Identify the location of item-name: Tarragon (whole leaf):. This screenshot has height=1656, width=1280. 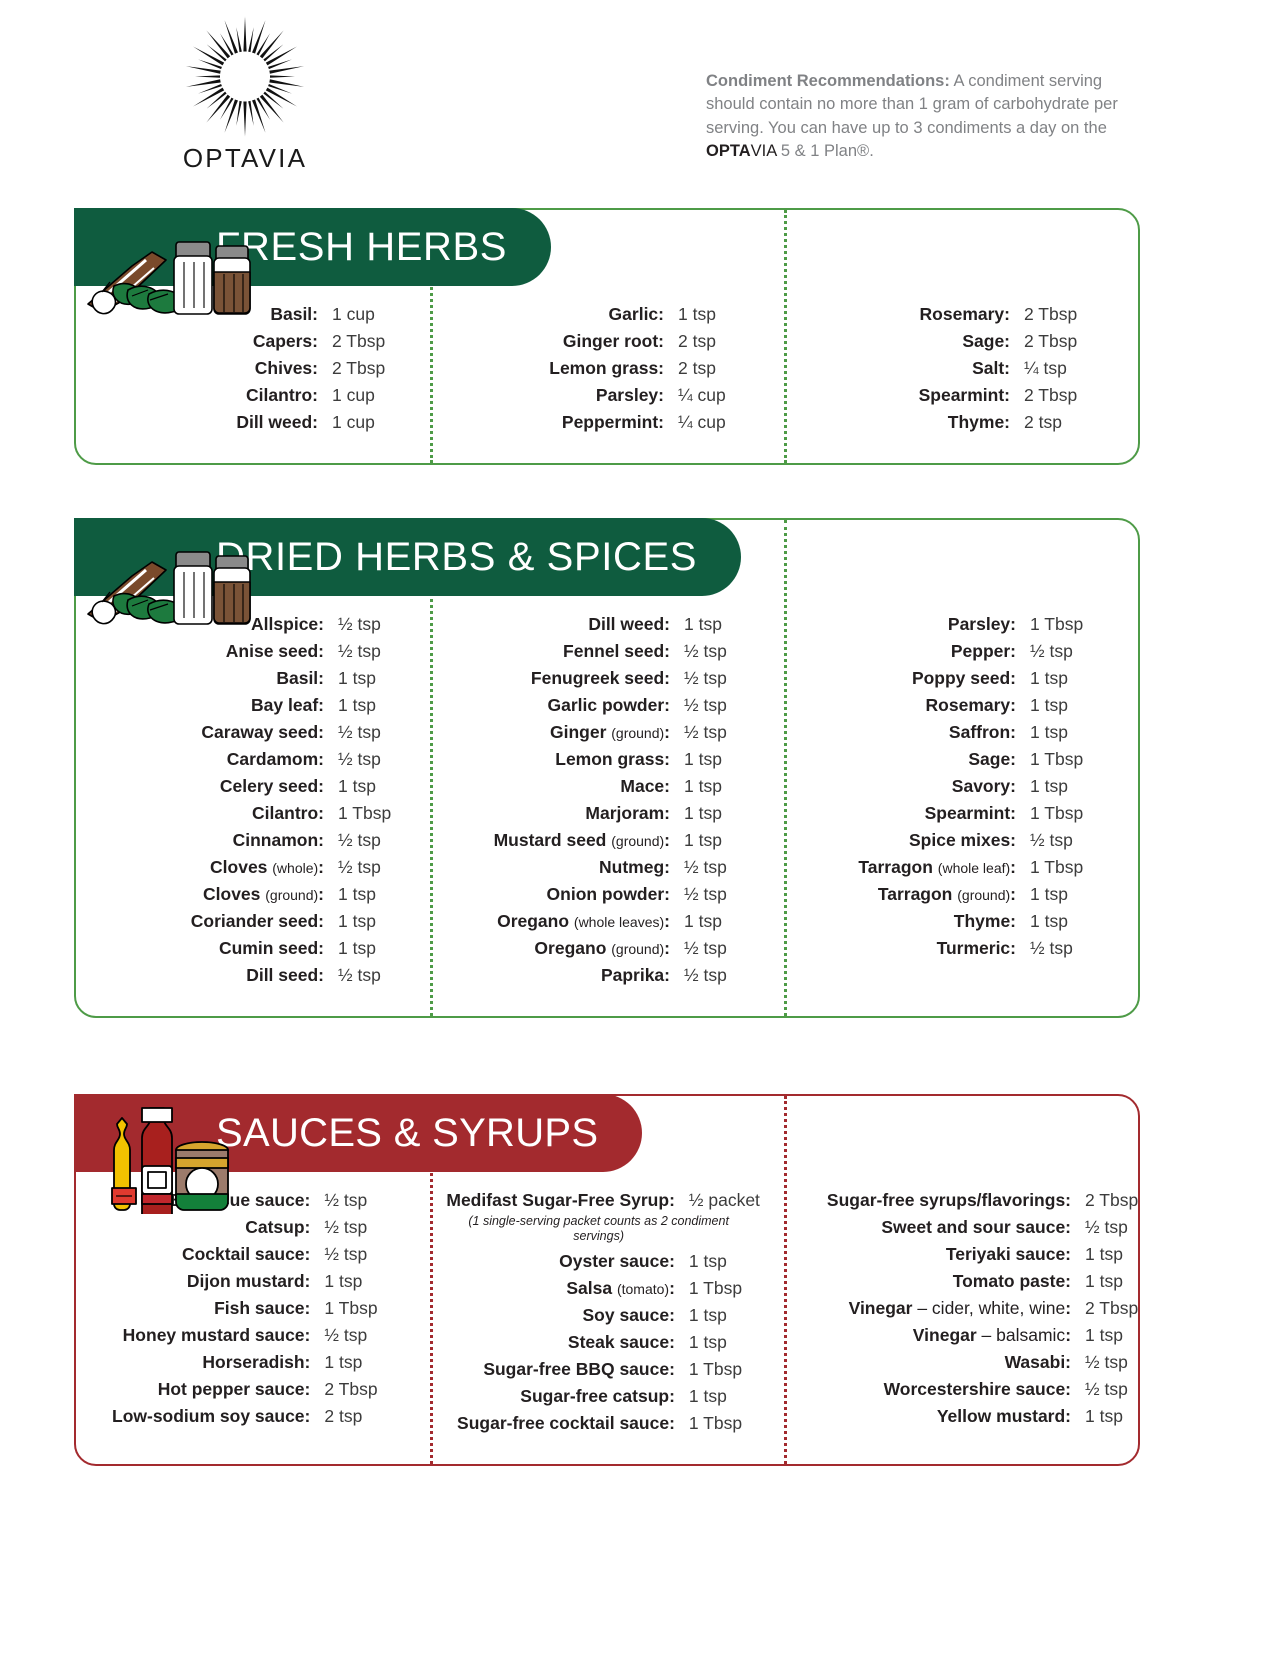
(937, 867).